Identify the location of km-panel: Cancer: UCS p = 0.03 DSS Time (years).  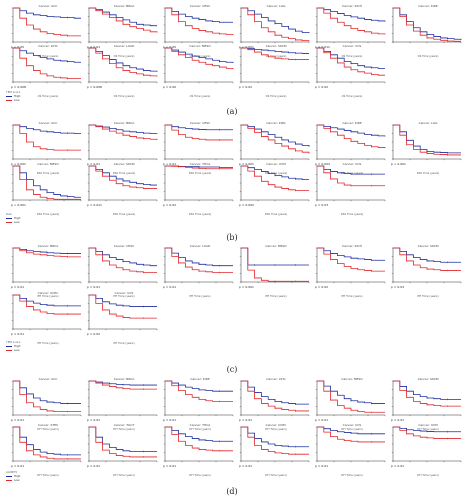
(347, 189).